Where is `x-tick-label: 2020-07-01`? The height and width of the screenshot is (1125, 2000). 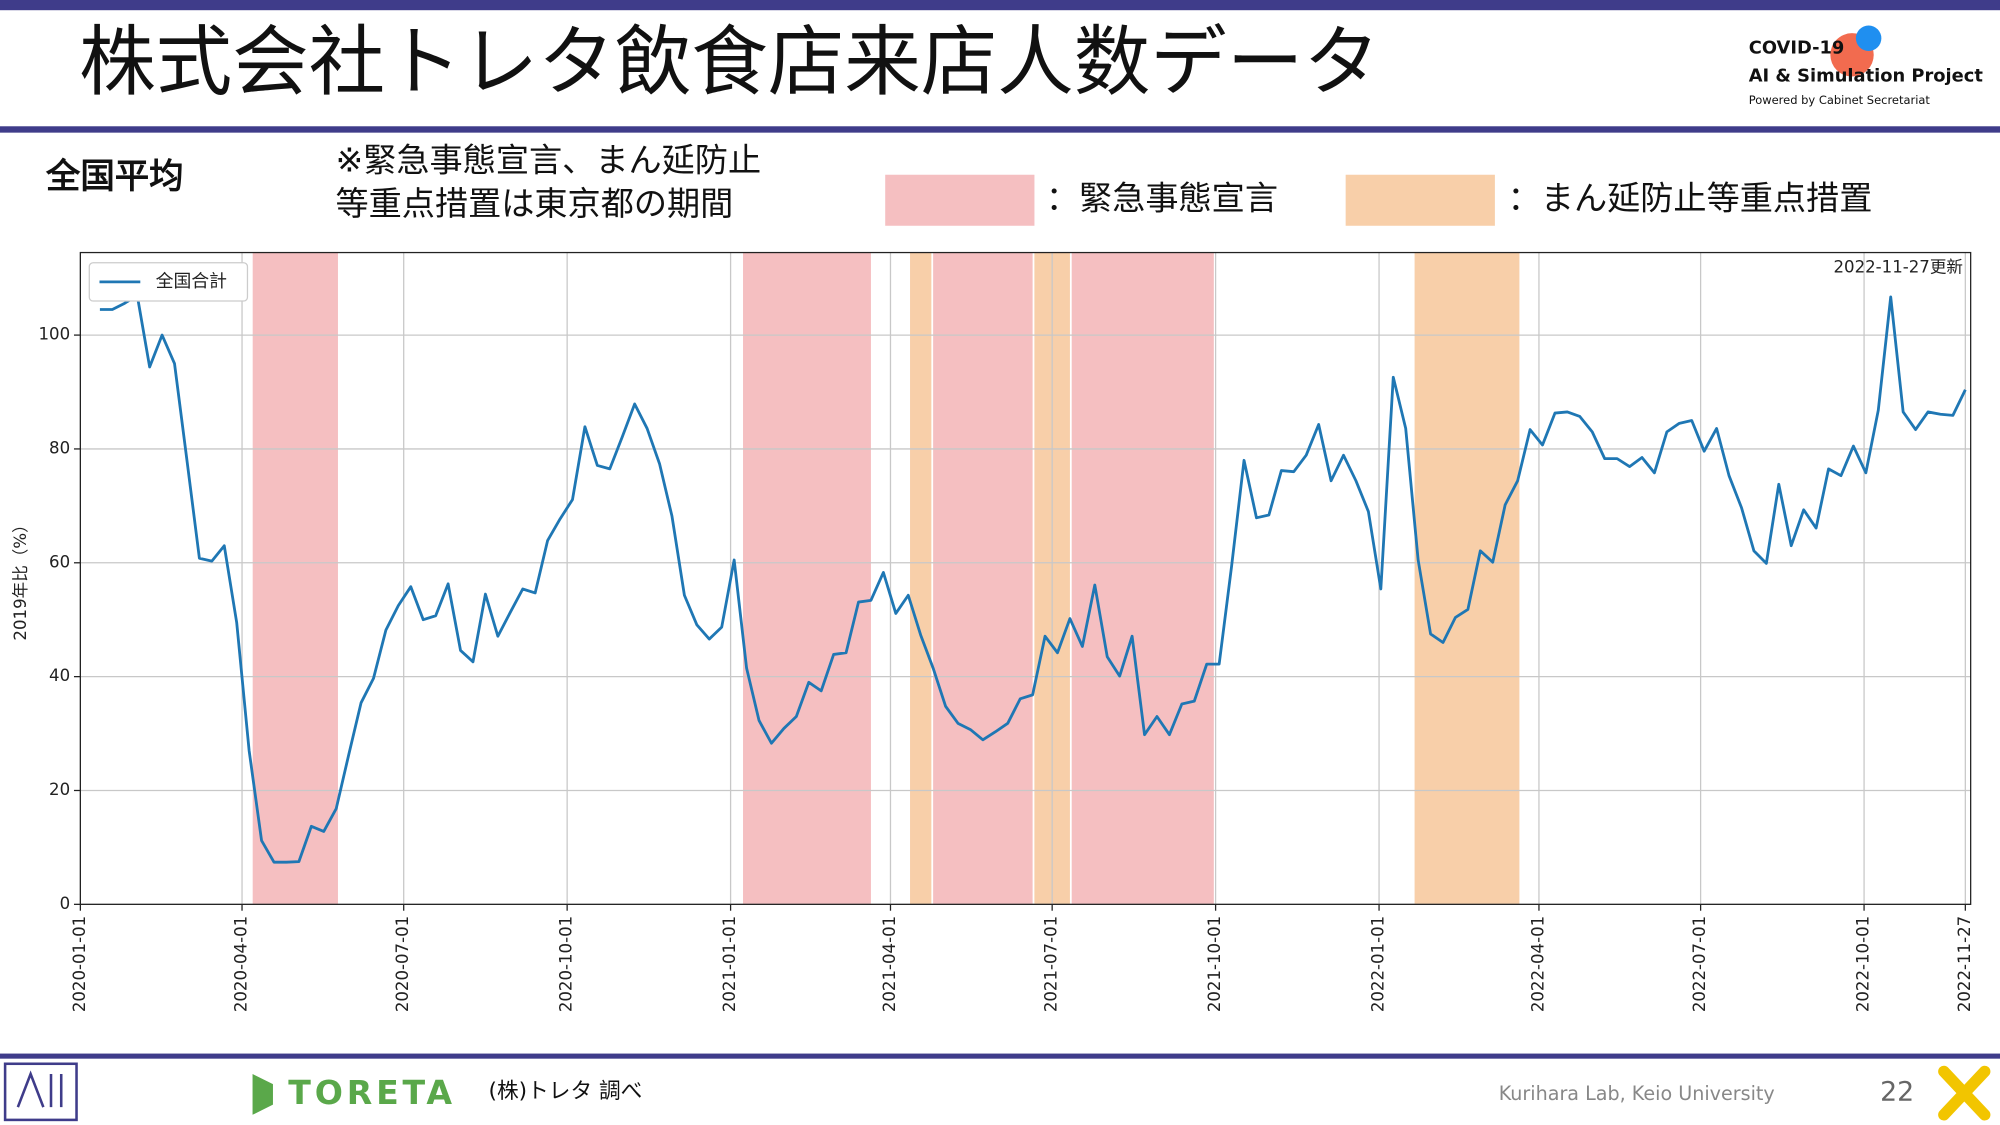
x-tick-label: 2020-07-01 is located at coordinates (402, 964).